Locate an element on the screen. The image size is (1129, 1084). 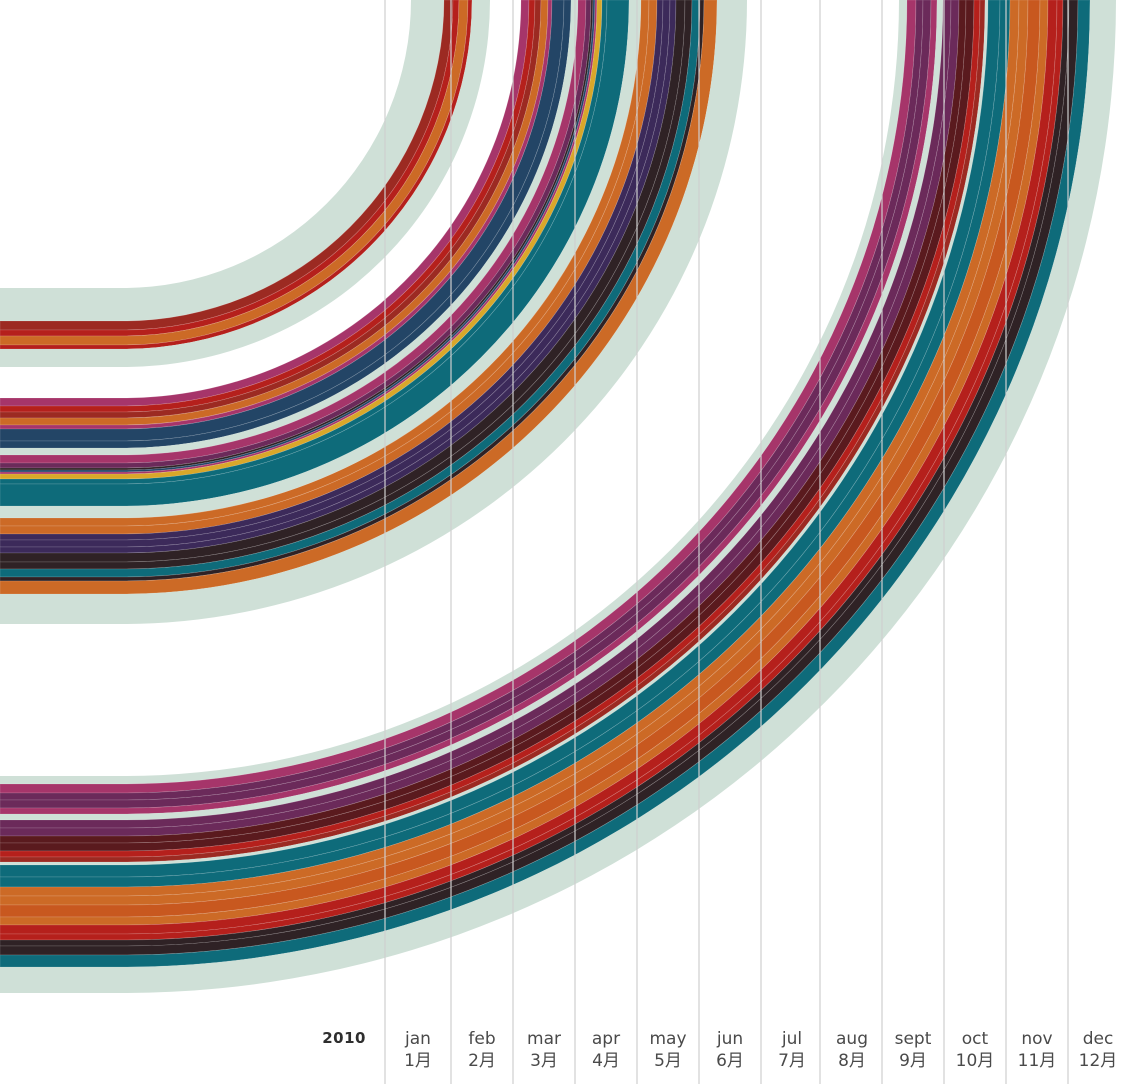
month-label-zh: 8月 is located at coordinates (852, 1061).